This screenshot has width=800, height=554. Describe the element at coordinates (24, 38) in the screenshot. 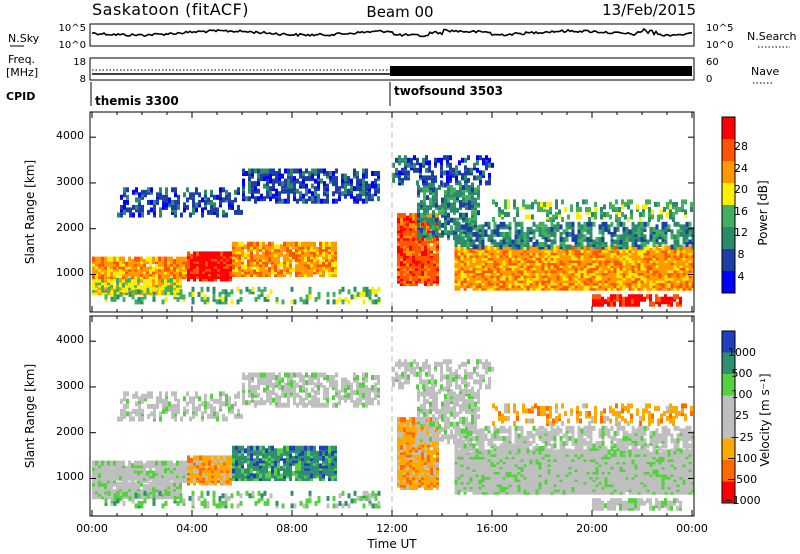

I see `noise-left-label: N.Sky` at that location.